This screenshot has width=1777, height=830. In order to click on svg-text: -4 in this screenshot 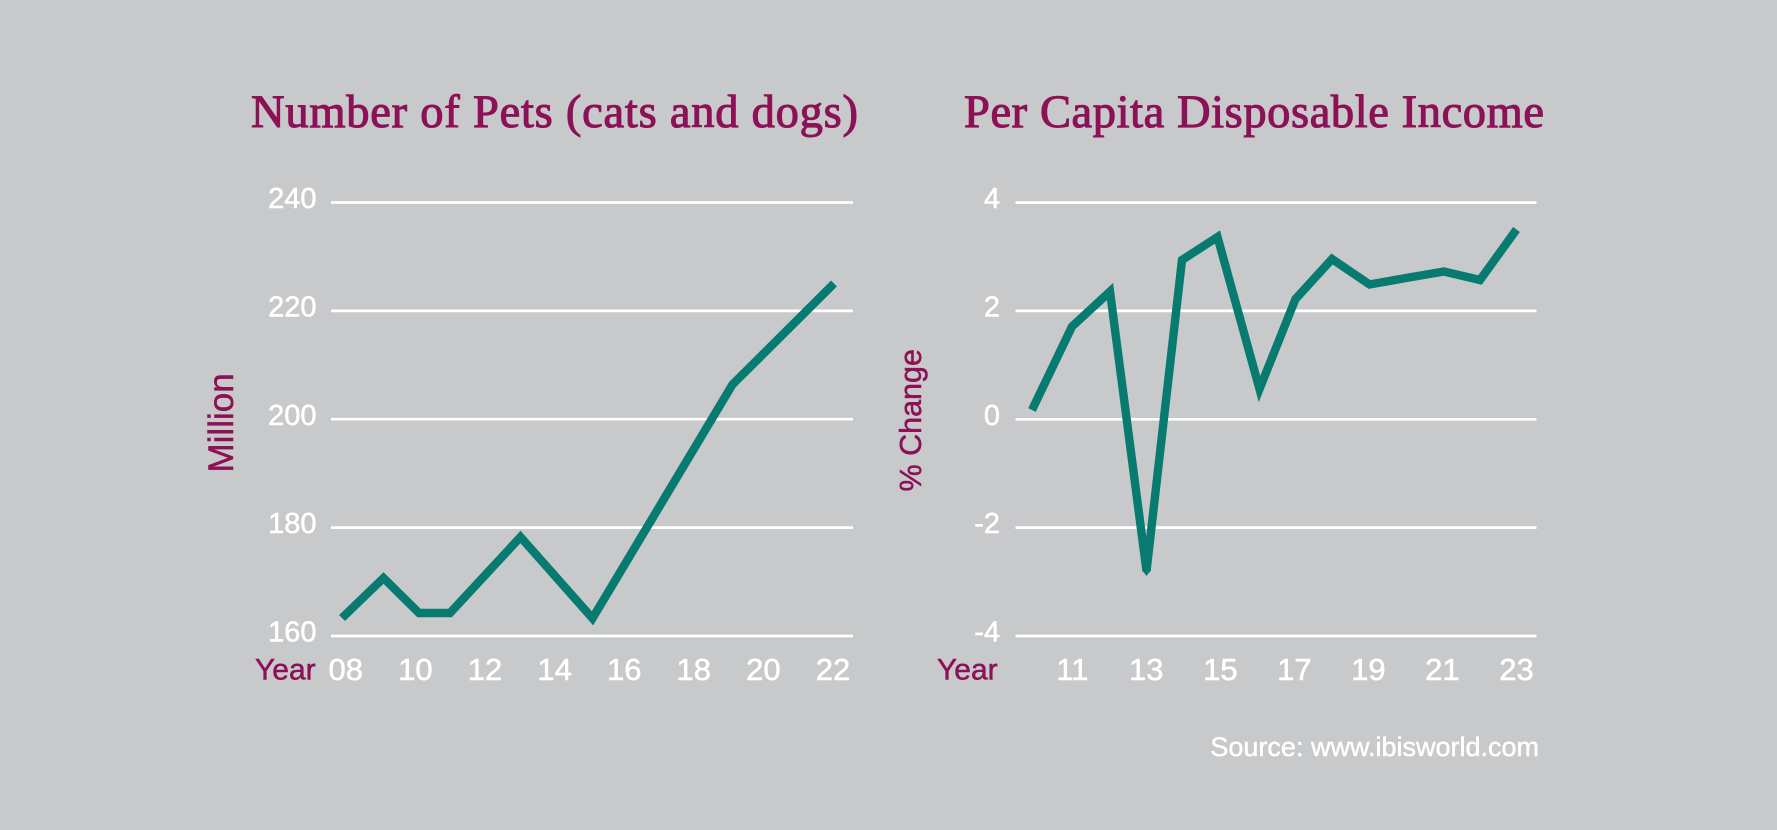, I will do `click(987, 633)`.